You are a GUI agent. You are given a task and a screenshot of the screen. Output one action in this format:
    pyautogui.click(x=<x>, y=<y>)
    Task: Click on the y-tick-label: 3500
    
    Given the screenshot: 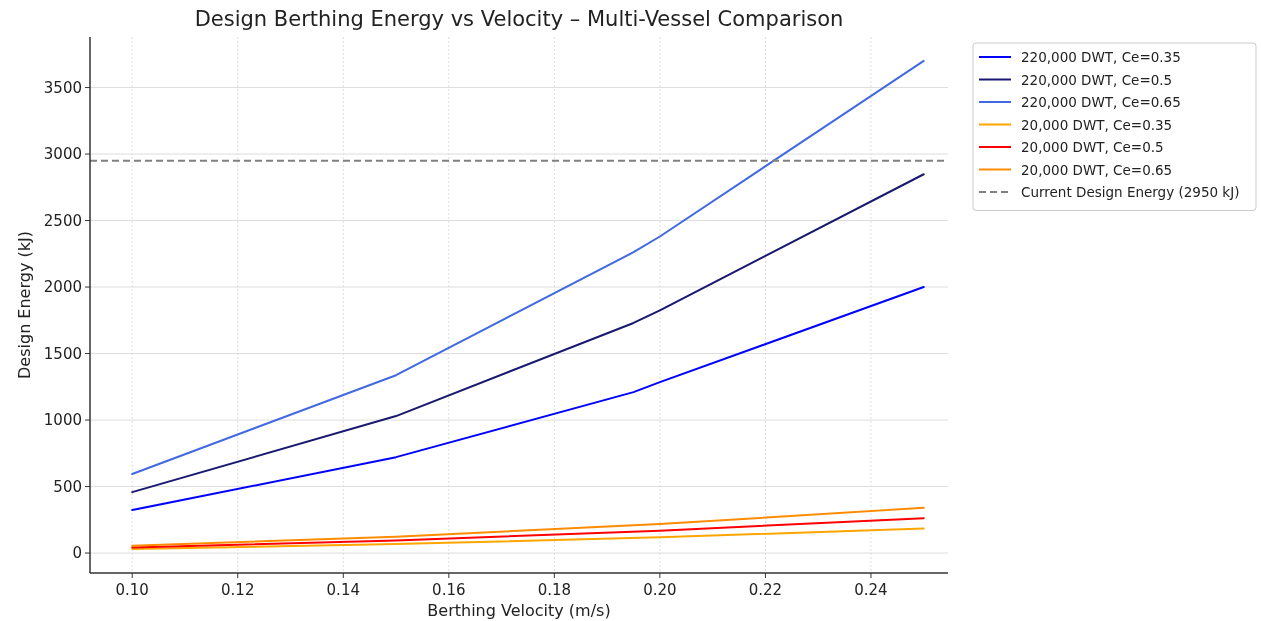 What is the action you would take?
    pyautogui.click(x=62, y=87)
    